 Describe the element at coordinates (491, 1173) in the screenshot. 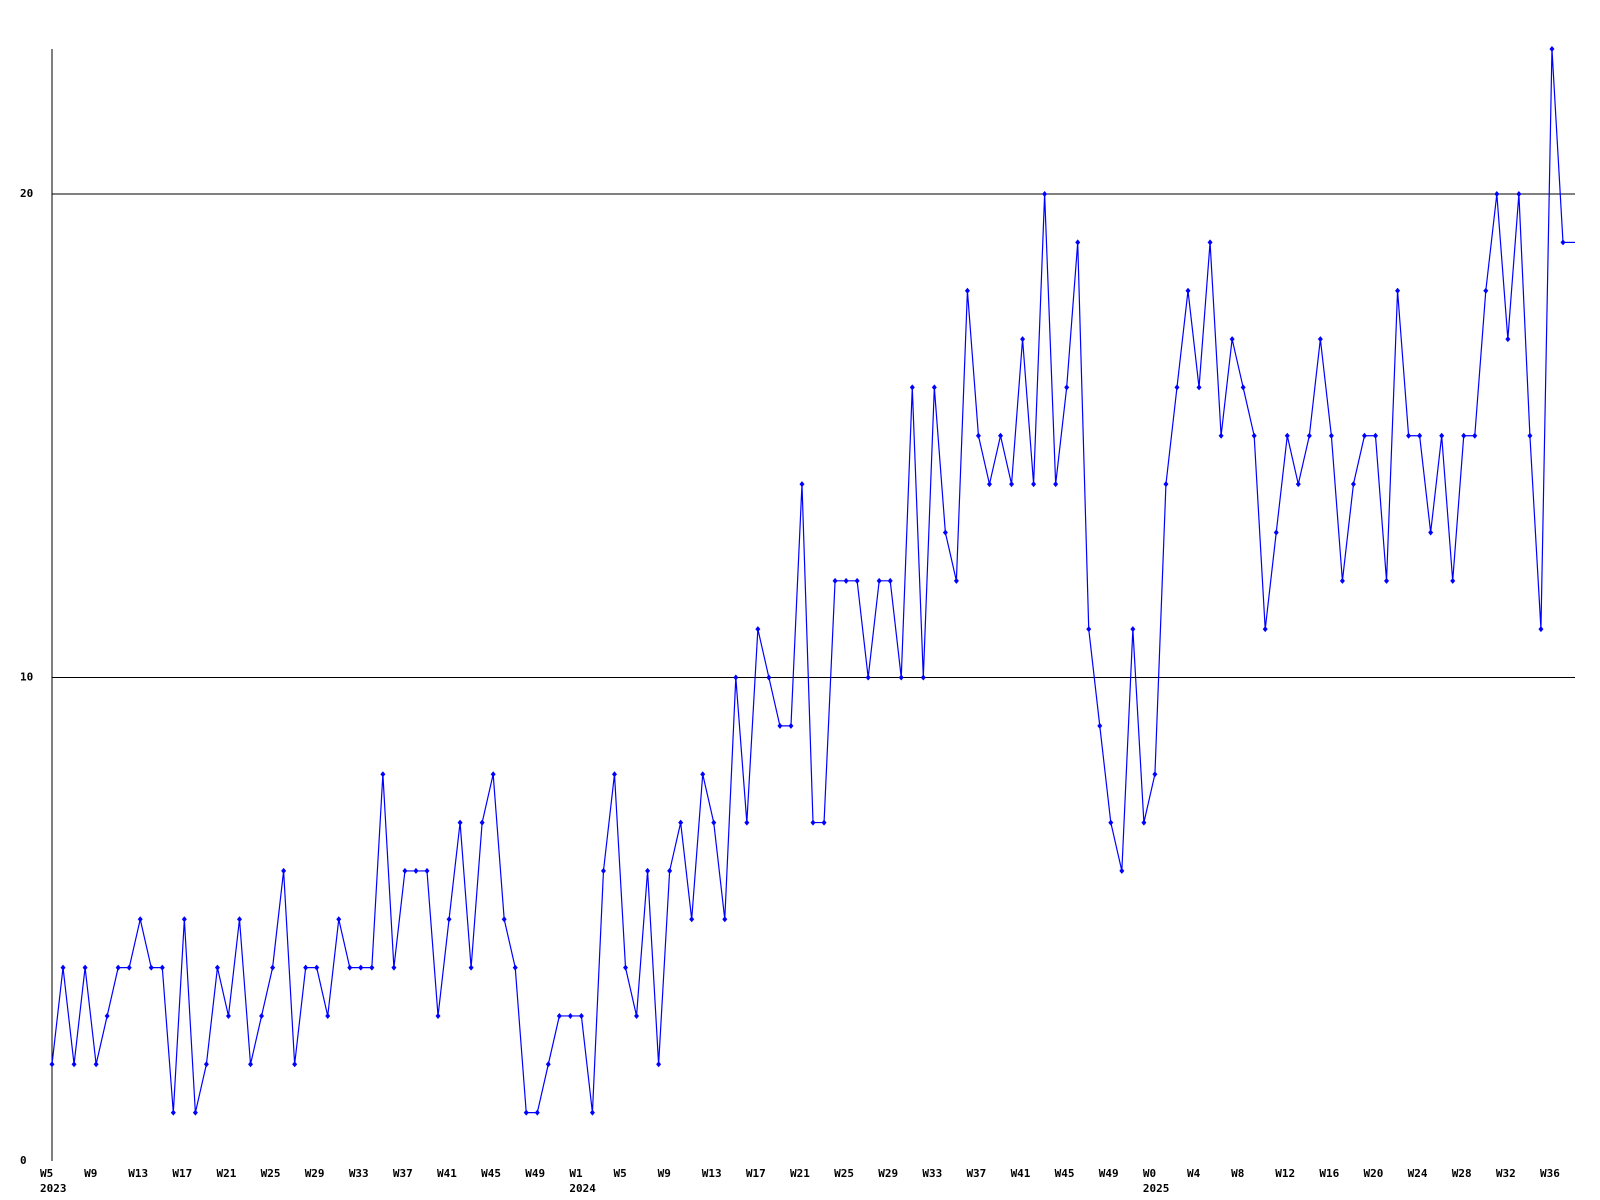

I see `x-tick-label: W45` at that location.